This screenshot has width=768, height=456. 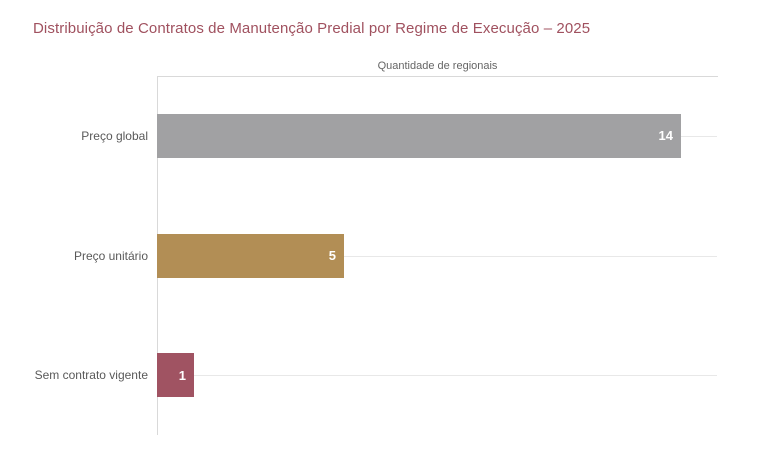 What do you see at coordinates (110, 255) in the screenshot?
I see `category-label: Preço unitário` at bounding box center [110, 255].